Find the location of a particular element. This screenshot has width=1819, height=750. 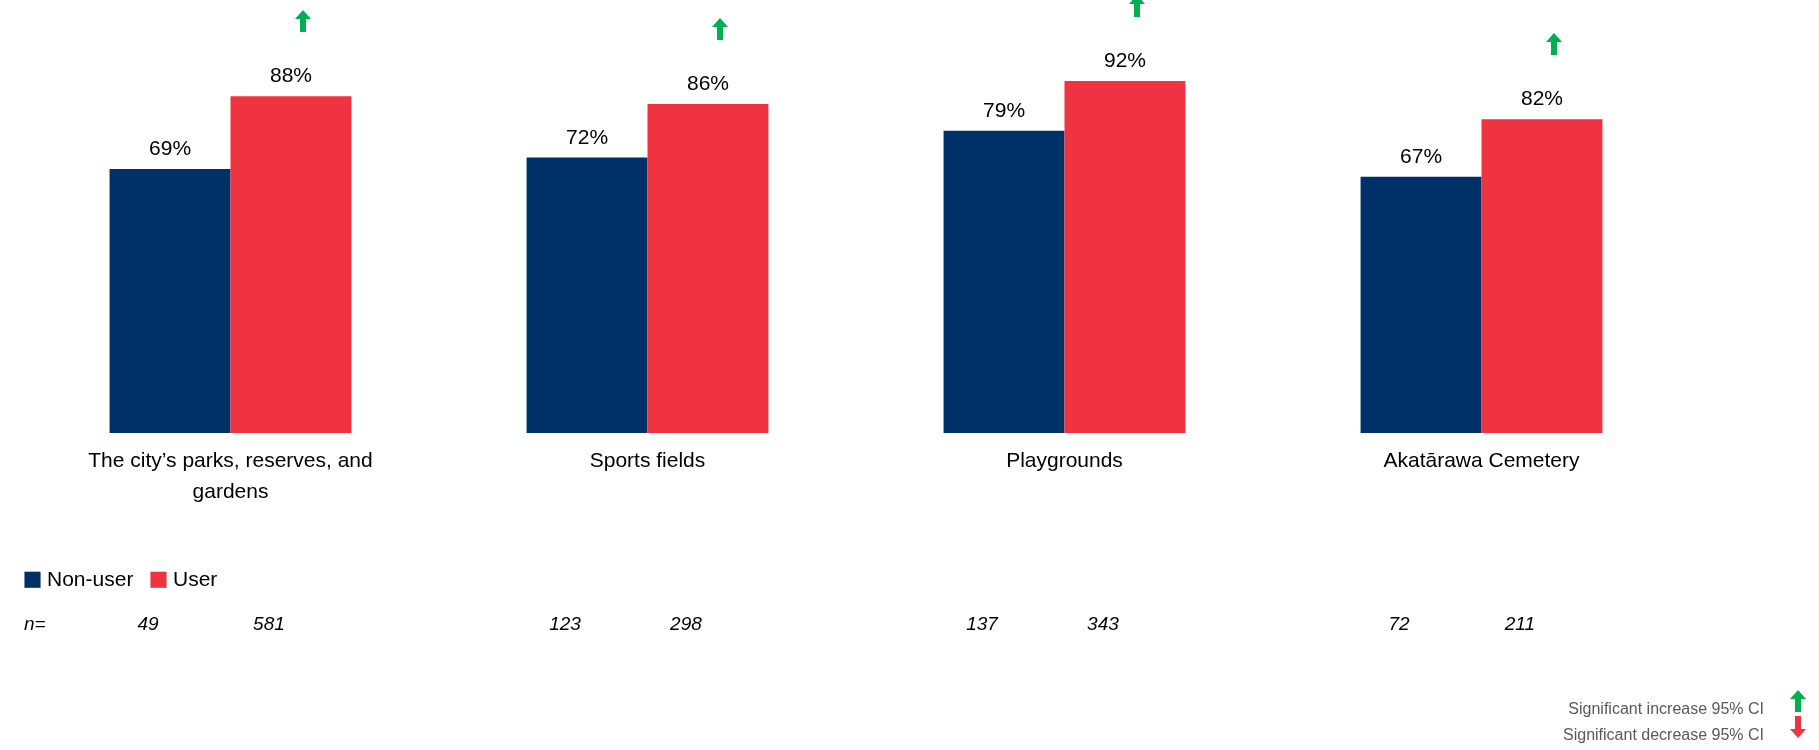

legend-label: Non-user is located at coordinates (90, 578).